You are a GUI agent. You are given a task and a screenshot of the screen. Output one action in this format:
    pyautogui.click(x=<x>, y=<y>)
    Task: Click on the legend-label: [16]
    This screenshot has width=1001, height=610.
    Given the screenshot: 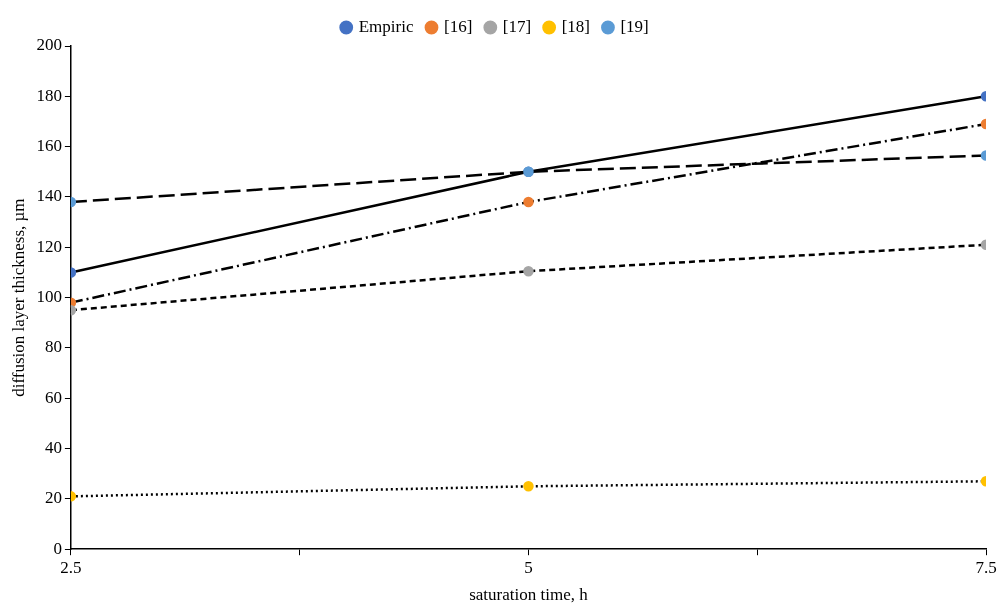 What is the action you would take?
    pyautogui.click(x=458, y=26)
    